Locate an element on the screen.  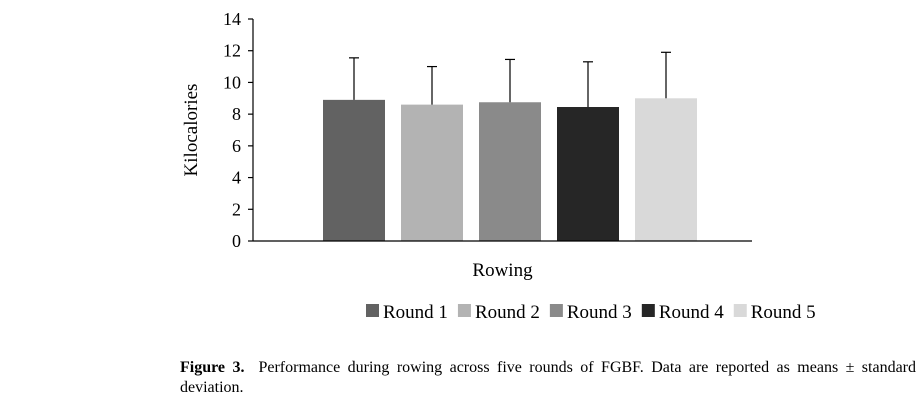
y-tick-label: 6 is located at coordinates (236, 146).